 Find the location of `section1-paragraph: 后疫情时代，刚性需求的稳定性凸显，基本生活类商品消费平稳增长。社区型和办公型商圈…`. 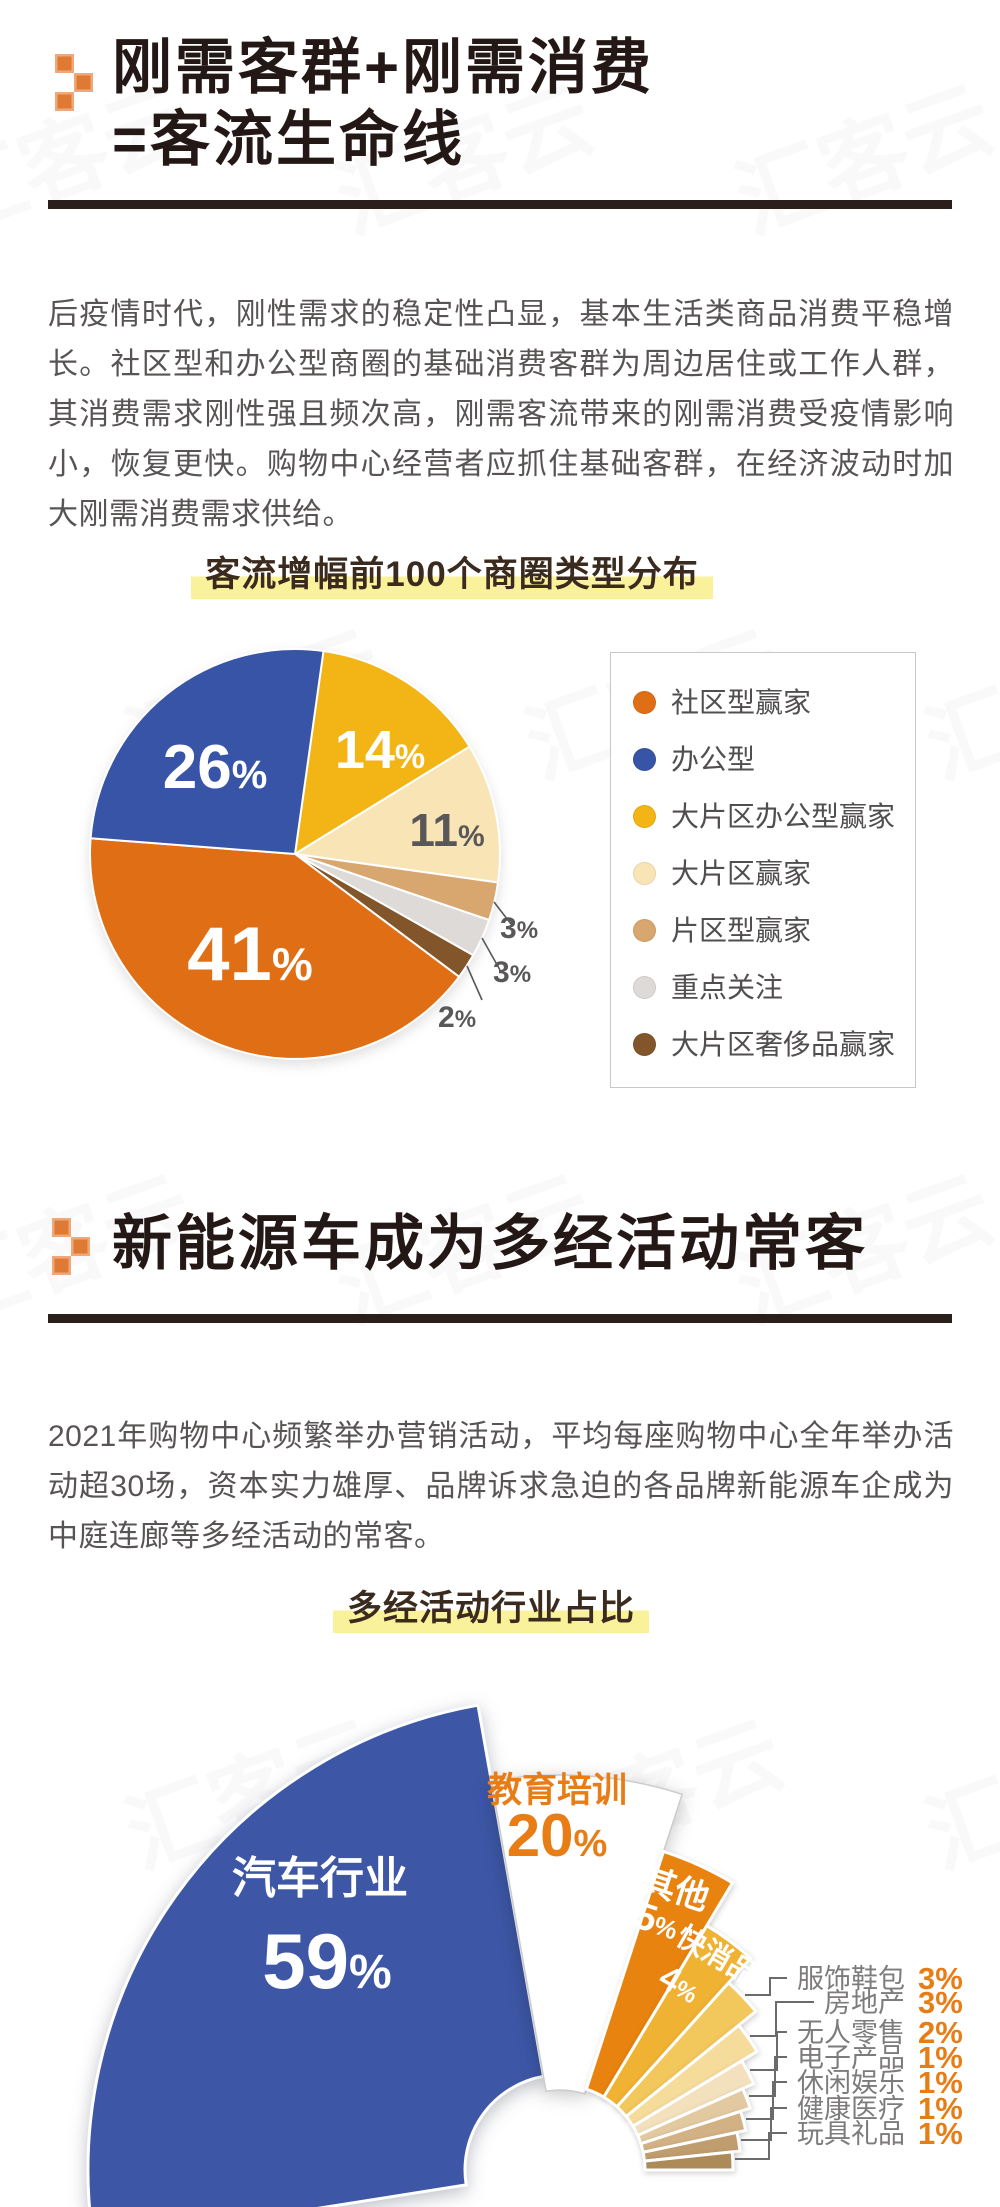

section1-paragraph: 后疫情时代，刚性需求的稳定性凸显，基本生活类商品消费平稳增长。社区型和办公型商圈… is located at coordinates (501, 414).